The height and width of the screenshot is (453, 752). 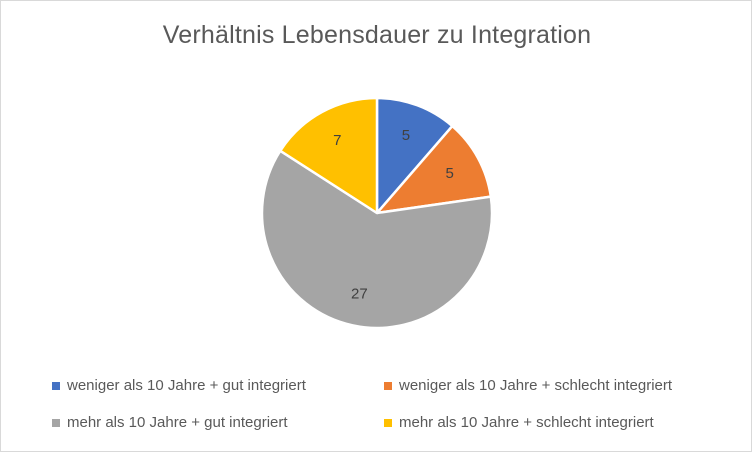 What do you see at coordinates (406, 135) in the screenshot?
I see `data-label-weniger-gut: 5` at bounding box center [406, 135].